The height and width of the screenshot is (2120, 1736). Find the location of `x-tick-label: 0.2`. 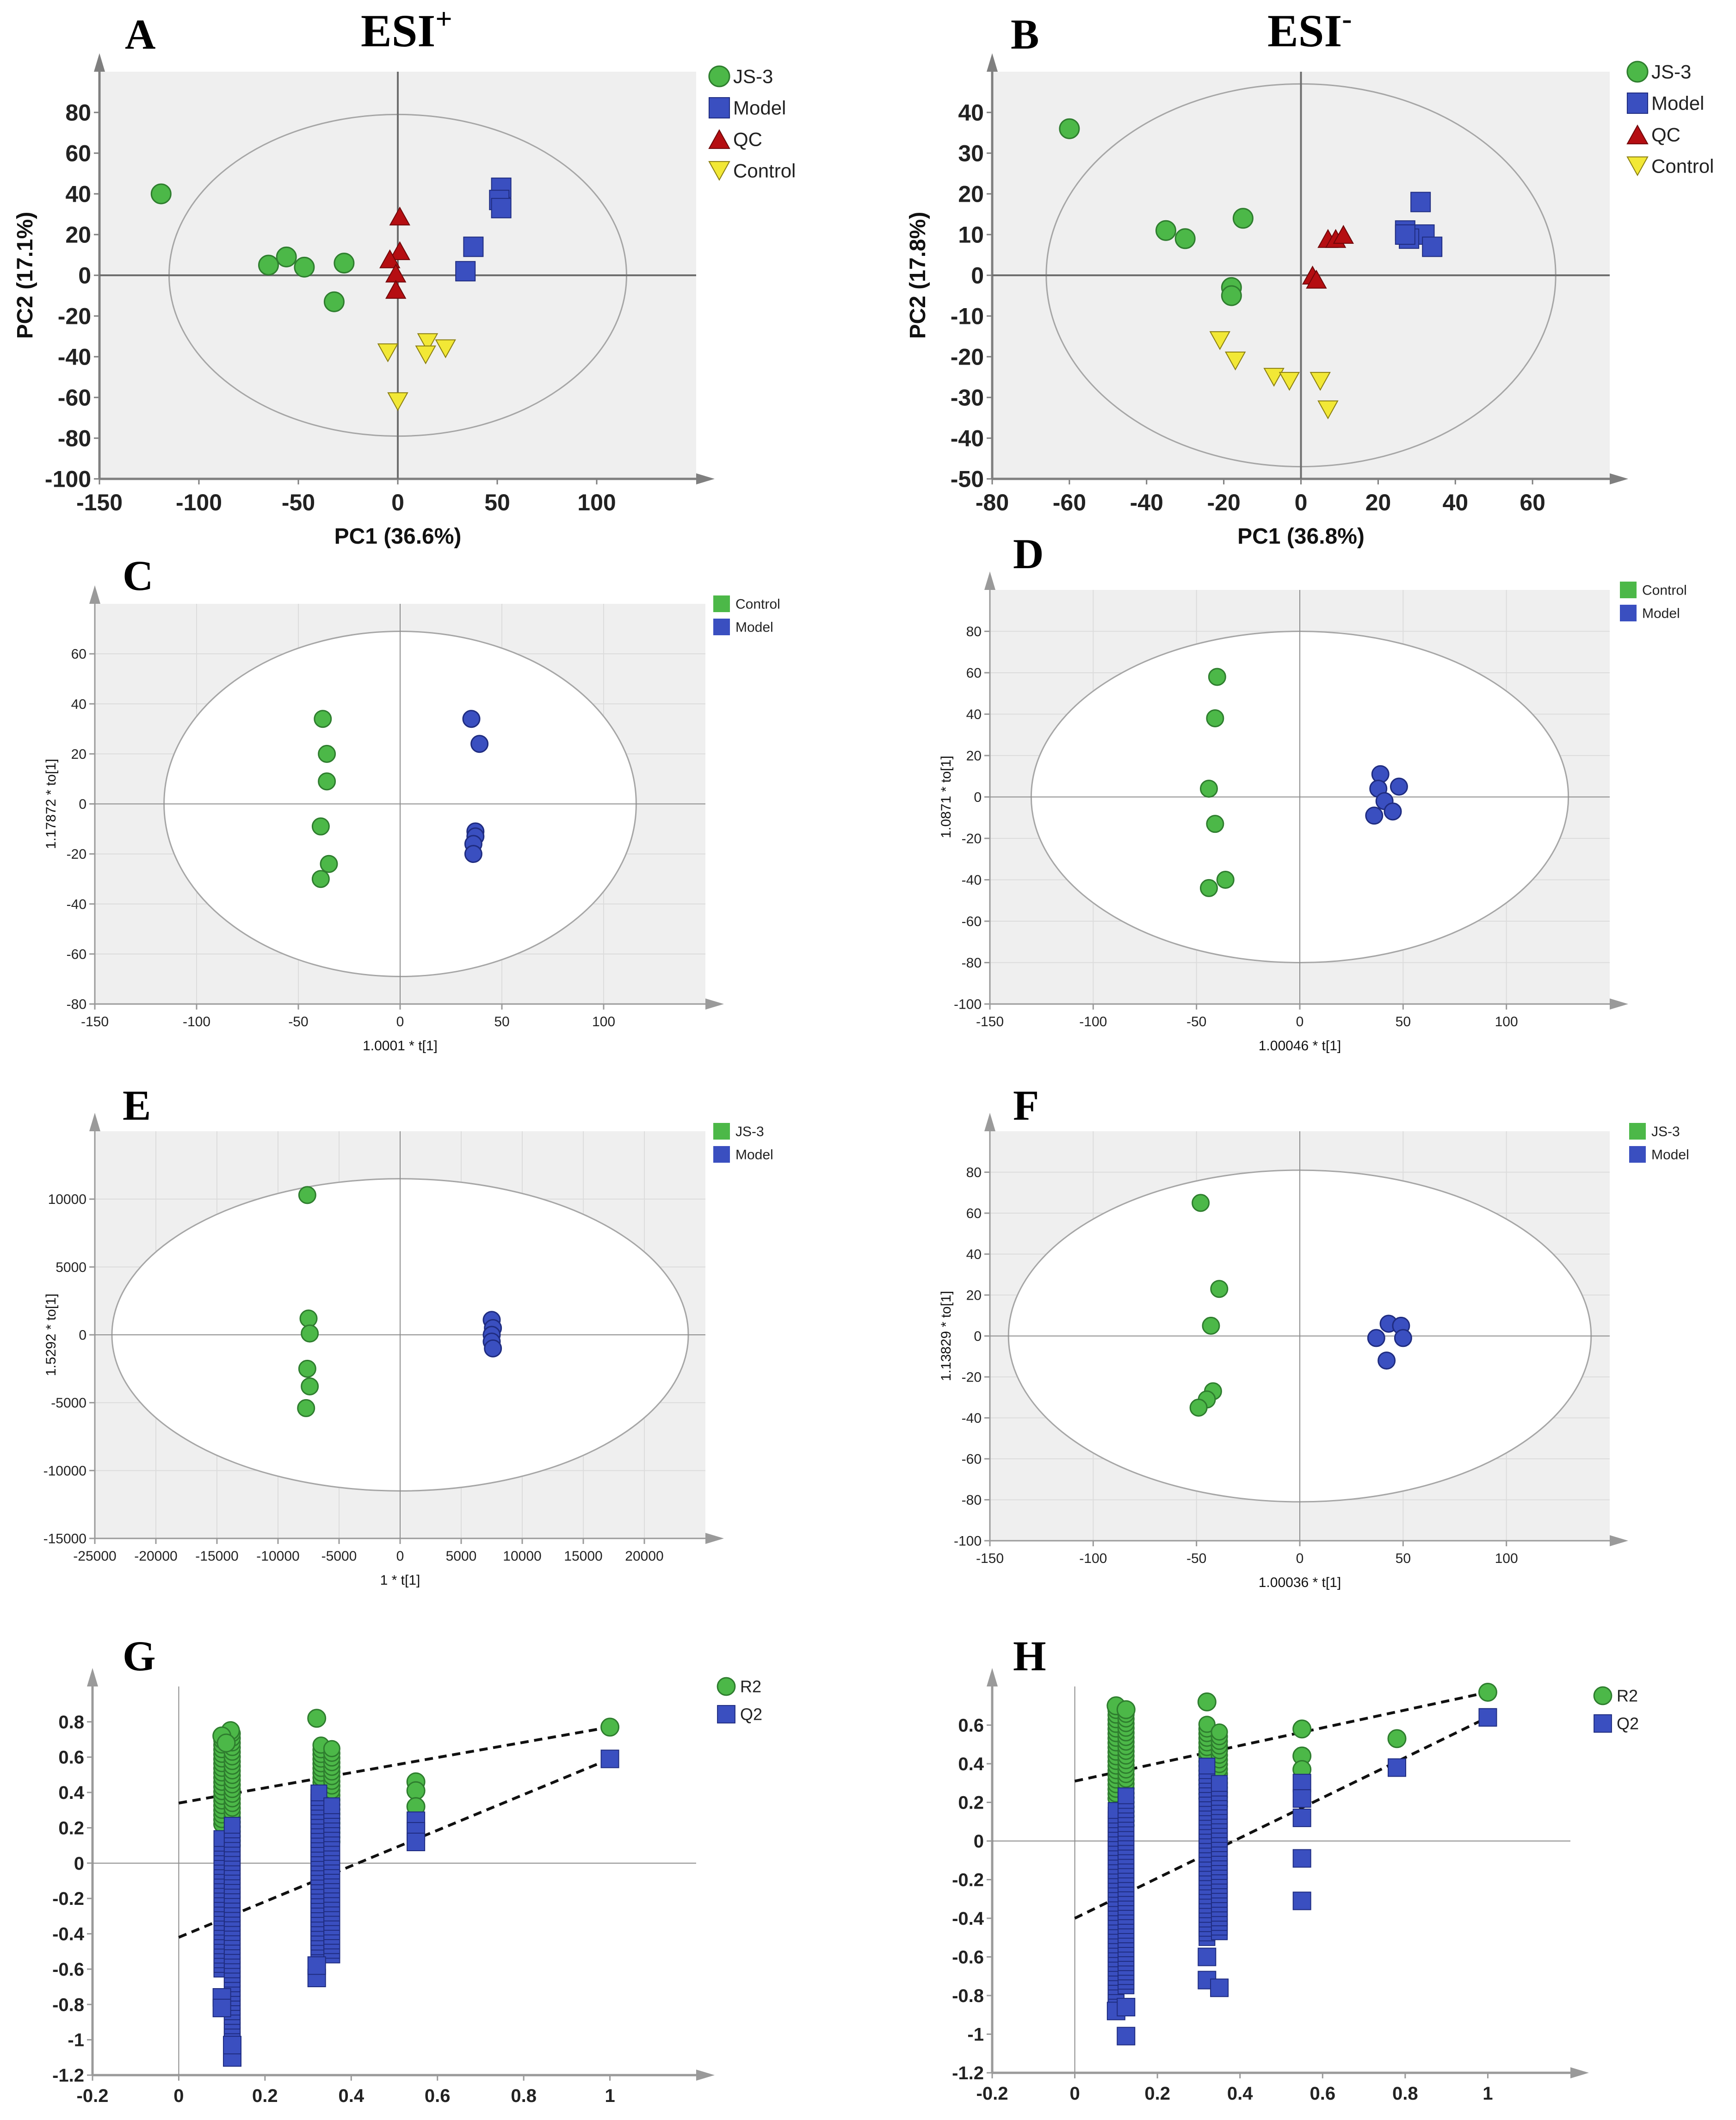

x-tick-label: 0.2 is located at coordinates (265, 2096).